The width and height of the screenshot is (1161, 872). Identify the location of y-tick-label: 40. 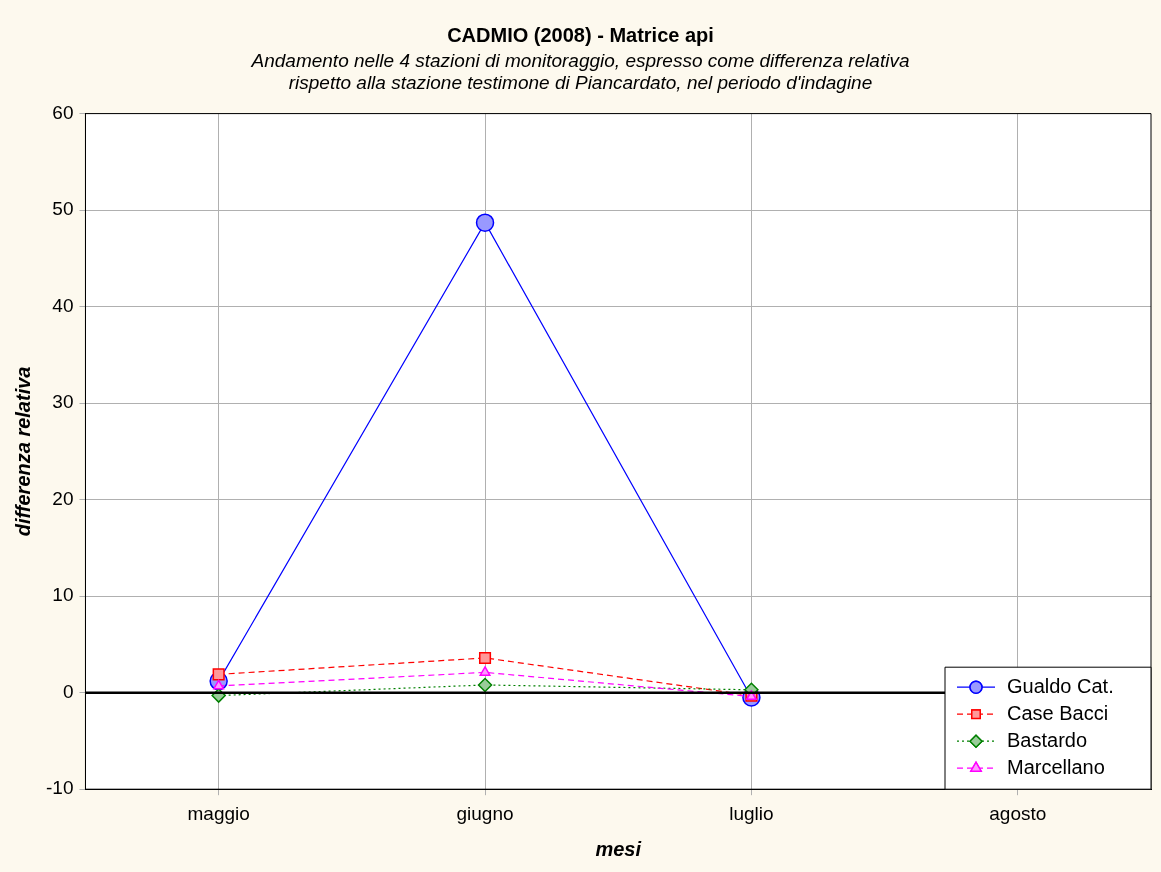
(63, 305).